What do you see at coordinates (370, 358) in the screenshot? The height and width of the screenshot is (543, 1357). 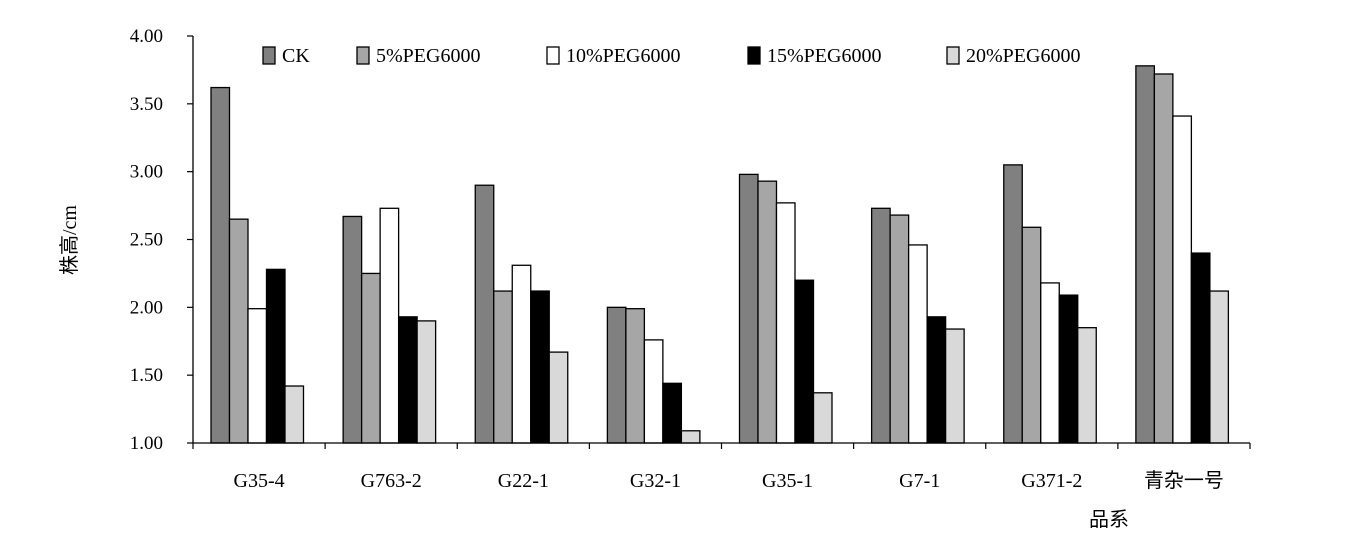 I see `bar-G763-2-5%PEG6000` at bounding box center [370, 358].